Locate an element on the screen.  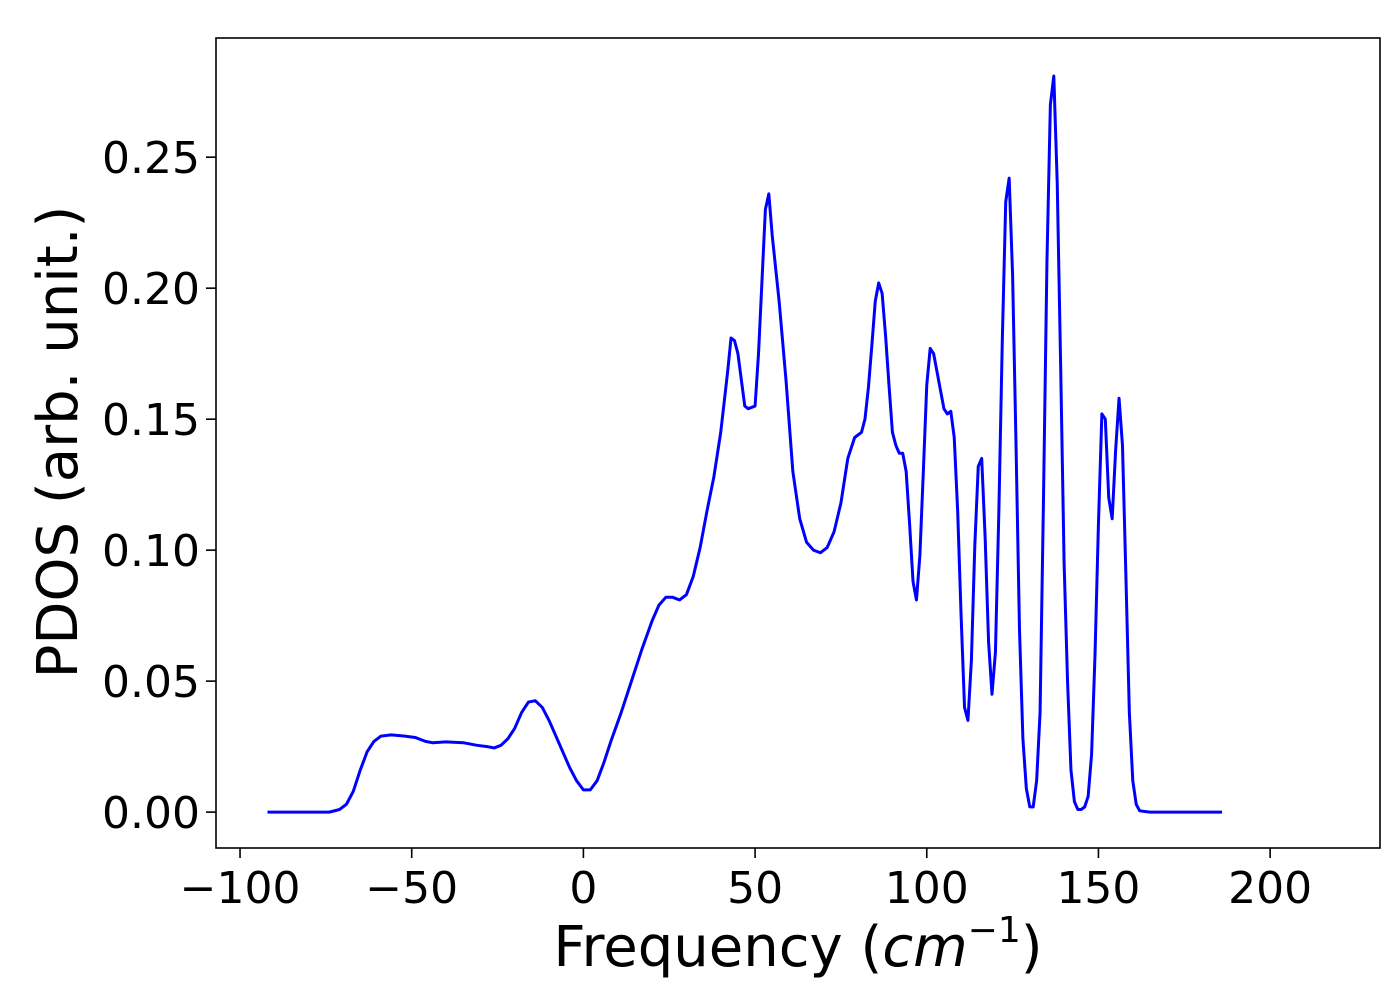
x-tick-label: 150 is located at coordinates (1098, 888).